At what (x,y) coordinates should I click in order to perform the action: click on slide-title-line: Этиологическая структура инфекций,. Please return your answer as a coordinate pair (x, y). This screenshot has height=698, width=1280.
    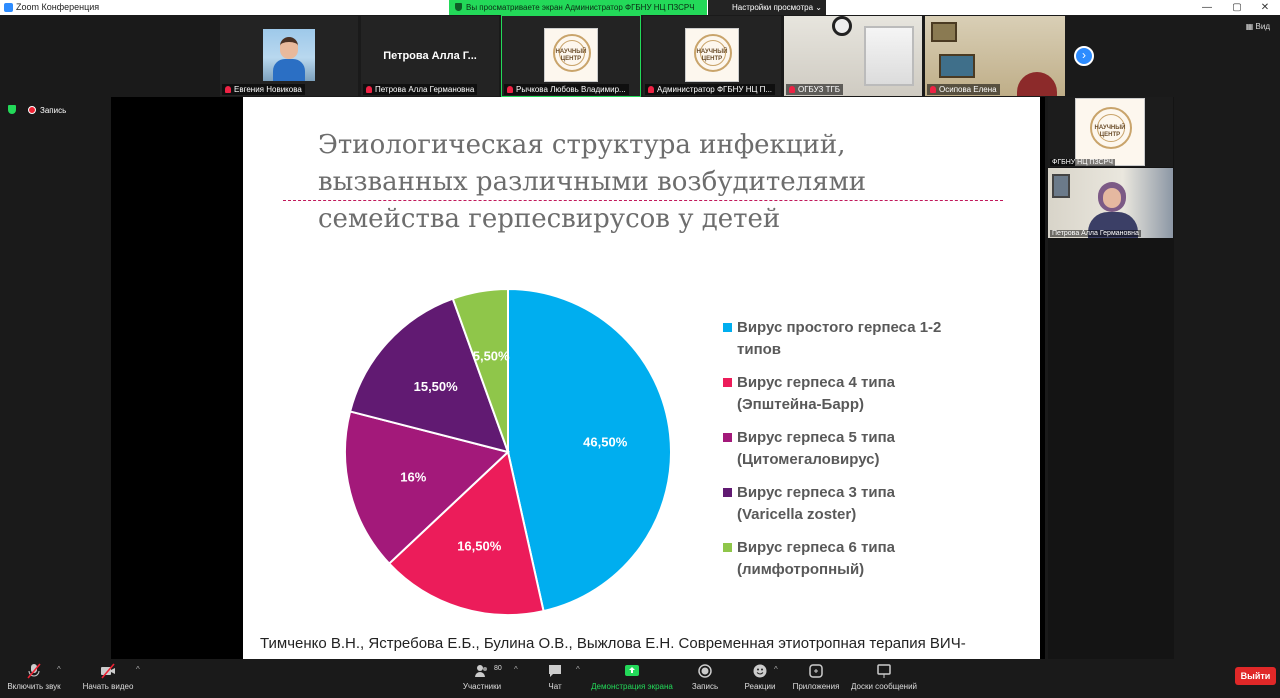
    Looking at the image, I should click on (582, 145).